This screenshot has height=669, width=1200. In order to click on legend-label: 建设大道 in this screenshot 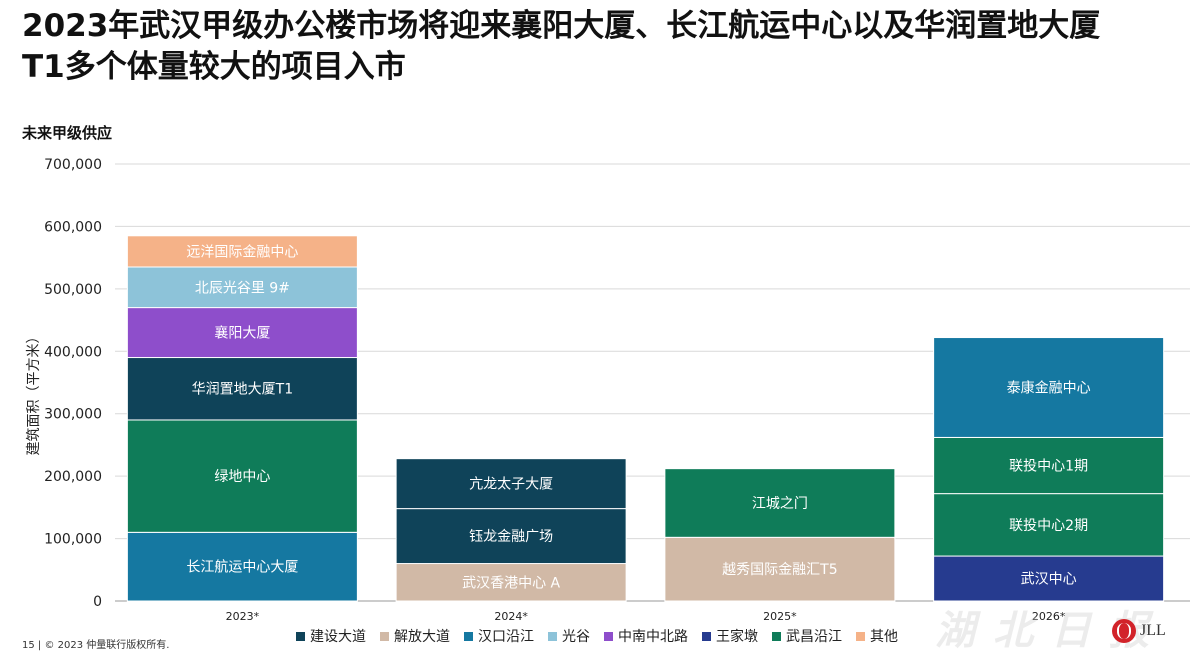, I will do `click(338, 637)`.